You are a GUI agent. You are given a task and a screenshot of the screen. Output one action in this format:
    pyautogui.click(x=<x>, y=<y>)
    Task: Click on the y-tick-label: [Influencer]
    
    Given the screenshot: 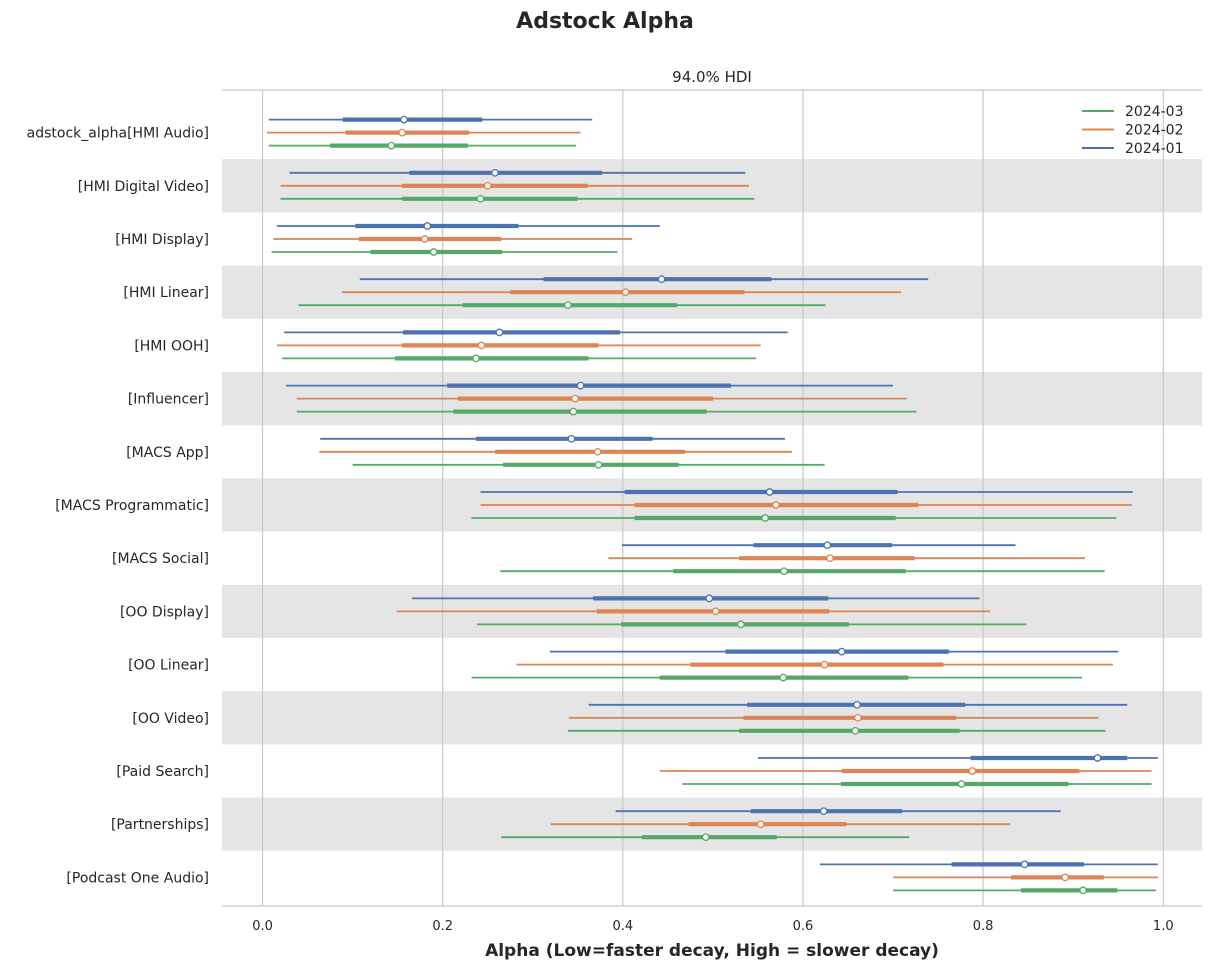 What is the action you would take?
    pyautogui.click(x=168, y=400)
    